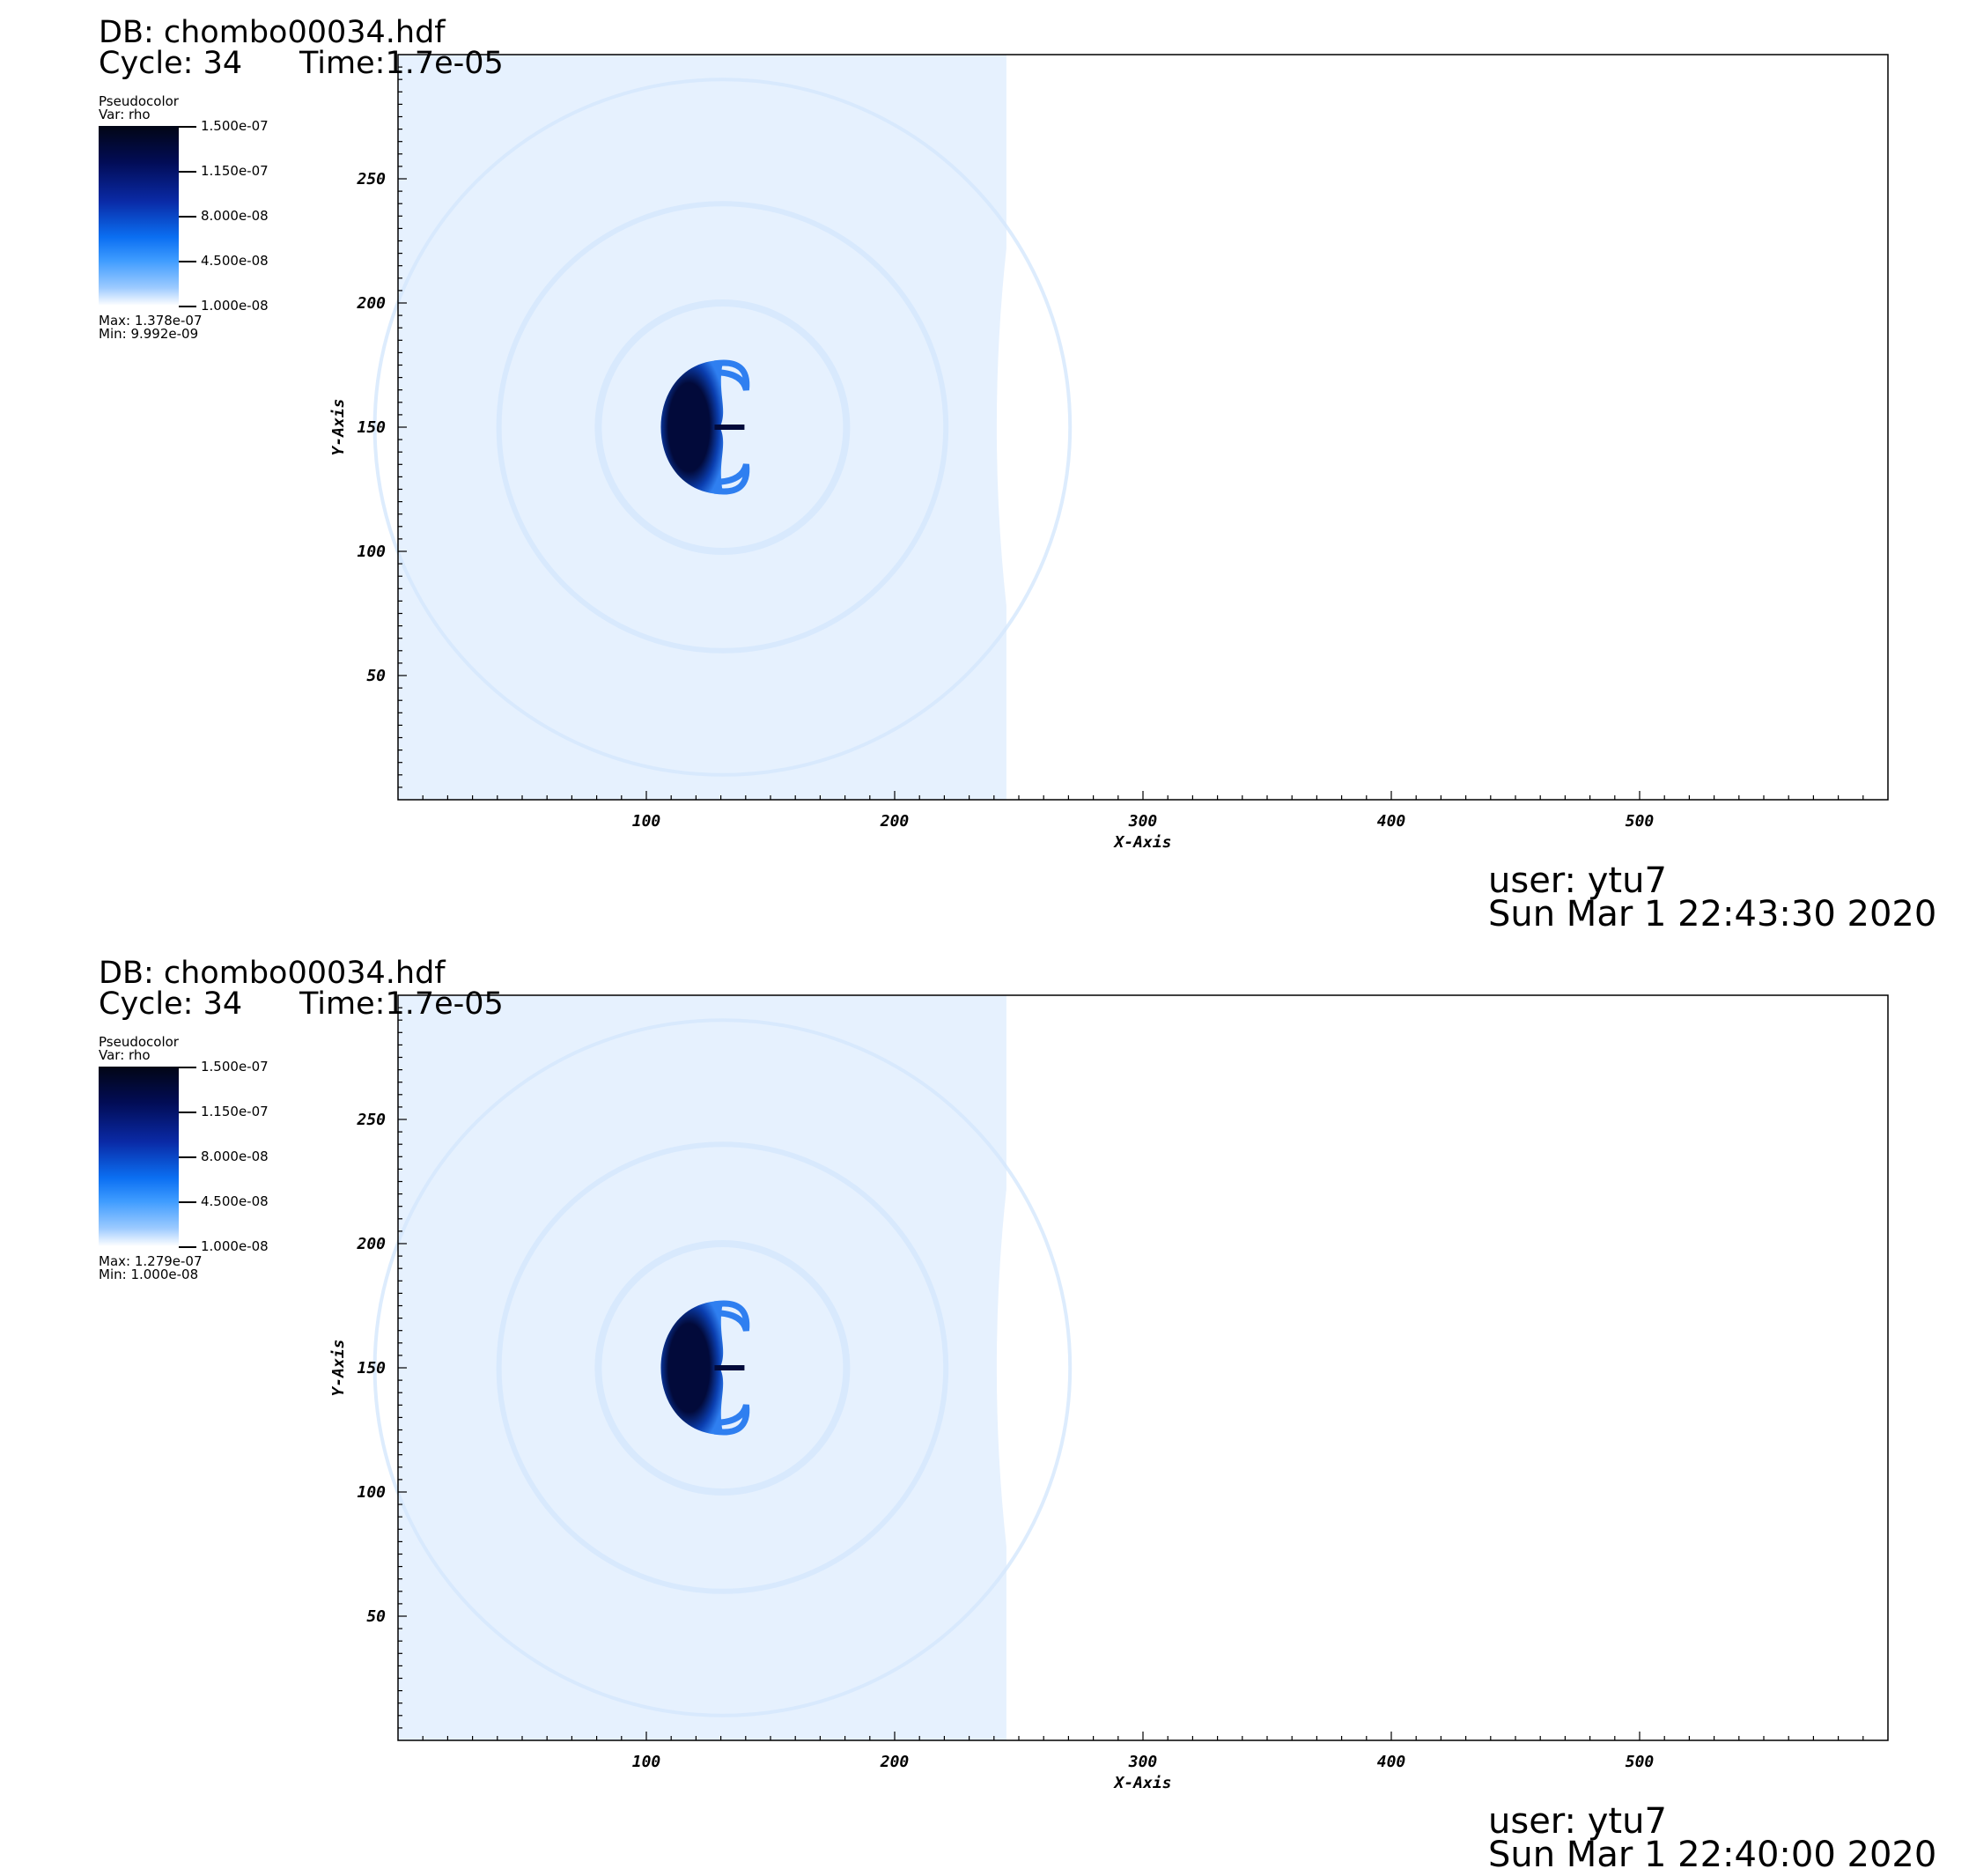 This screenshot has height=1876, width=1976. What do you see at coordinates (1712, 1855) in the screenshot?
I see `date-label: Sun Mar 1 22:40:00 2020` at bounding box center [1712, 1855].